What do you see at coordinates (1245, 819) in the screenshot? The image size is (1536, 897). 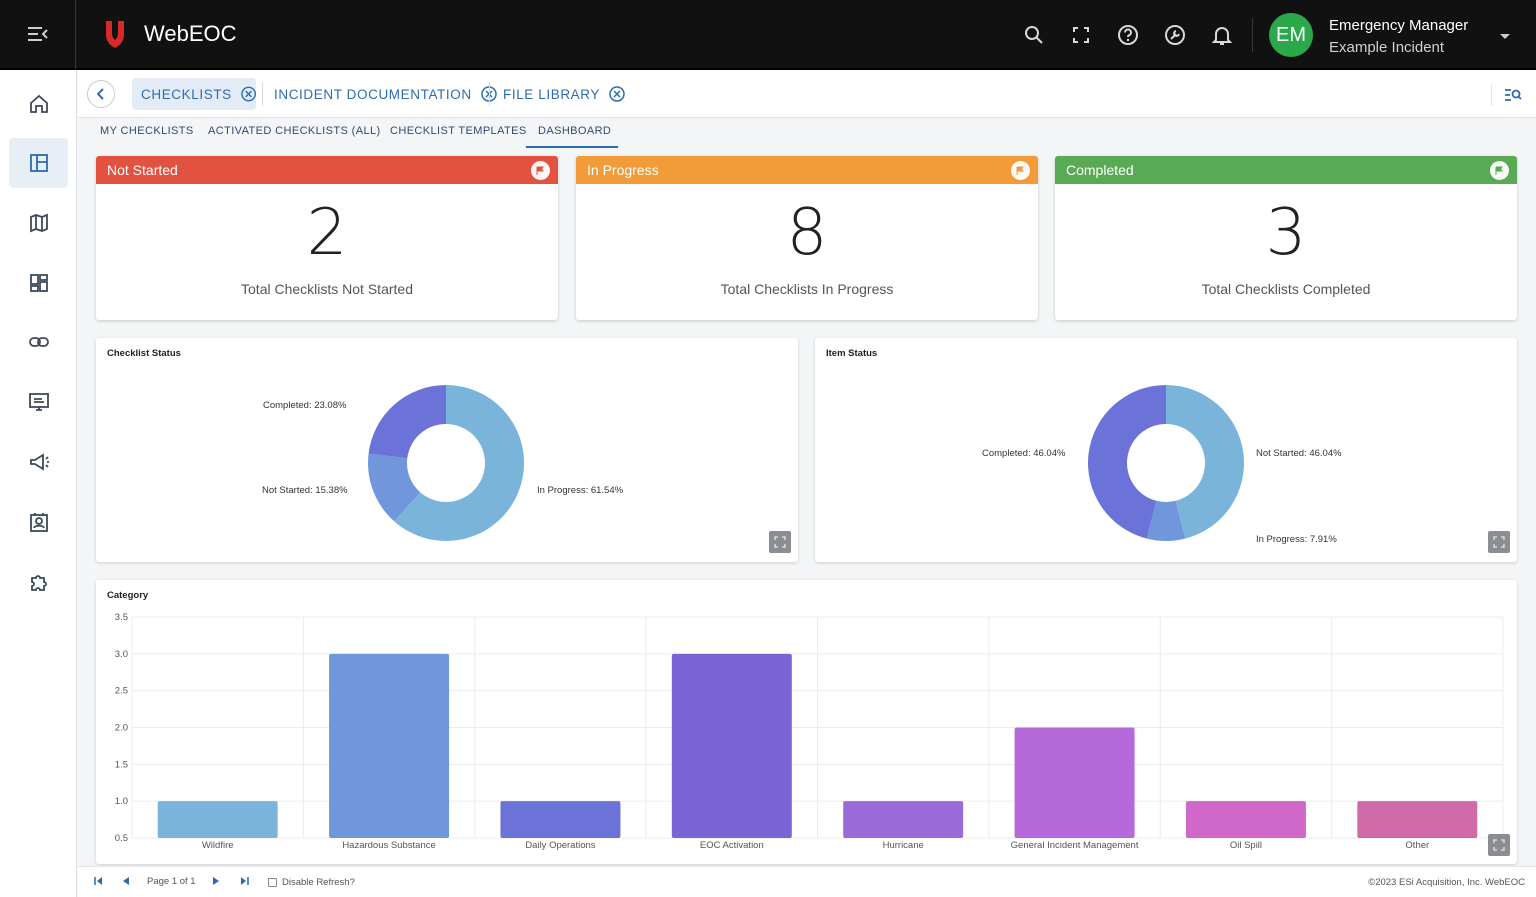 I see `bar-oil-spill` at bounding box center [1245, 819].